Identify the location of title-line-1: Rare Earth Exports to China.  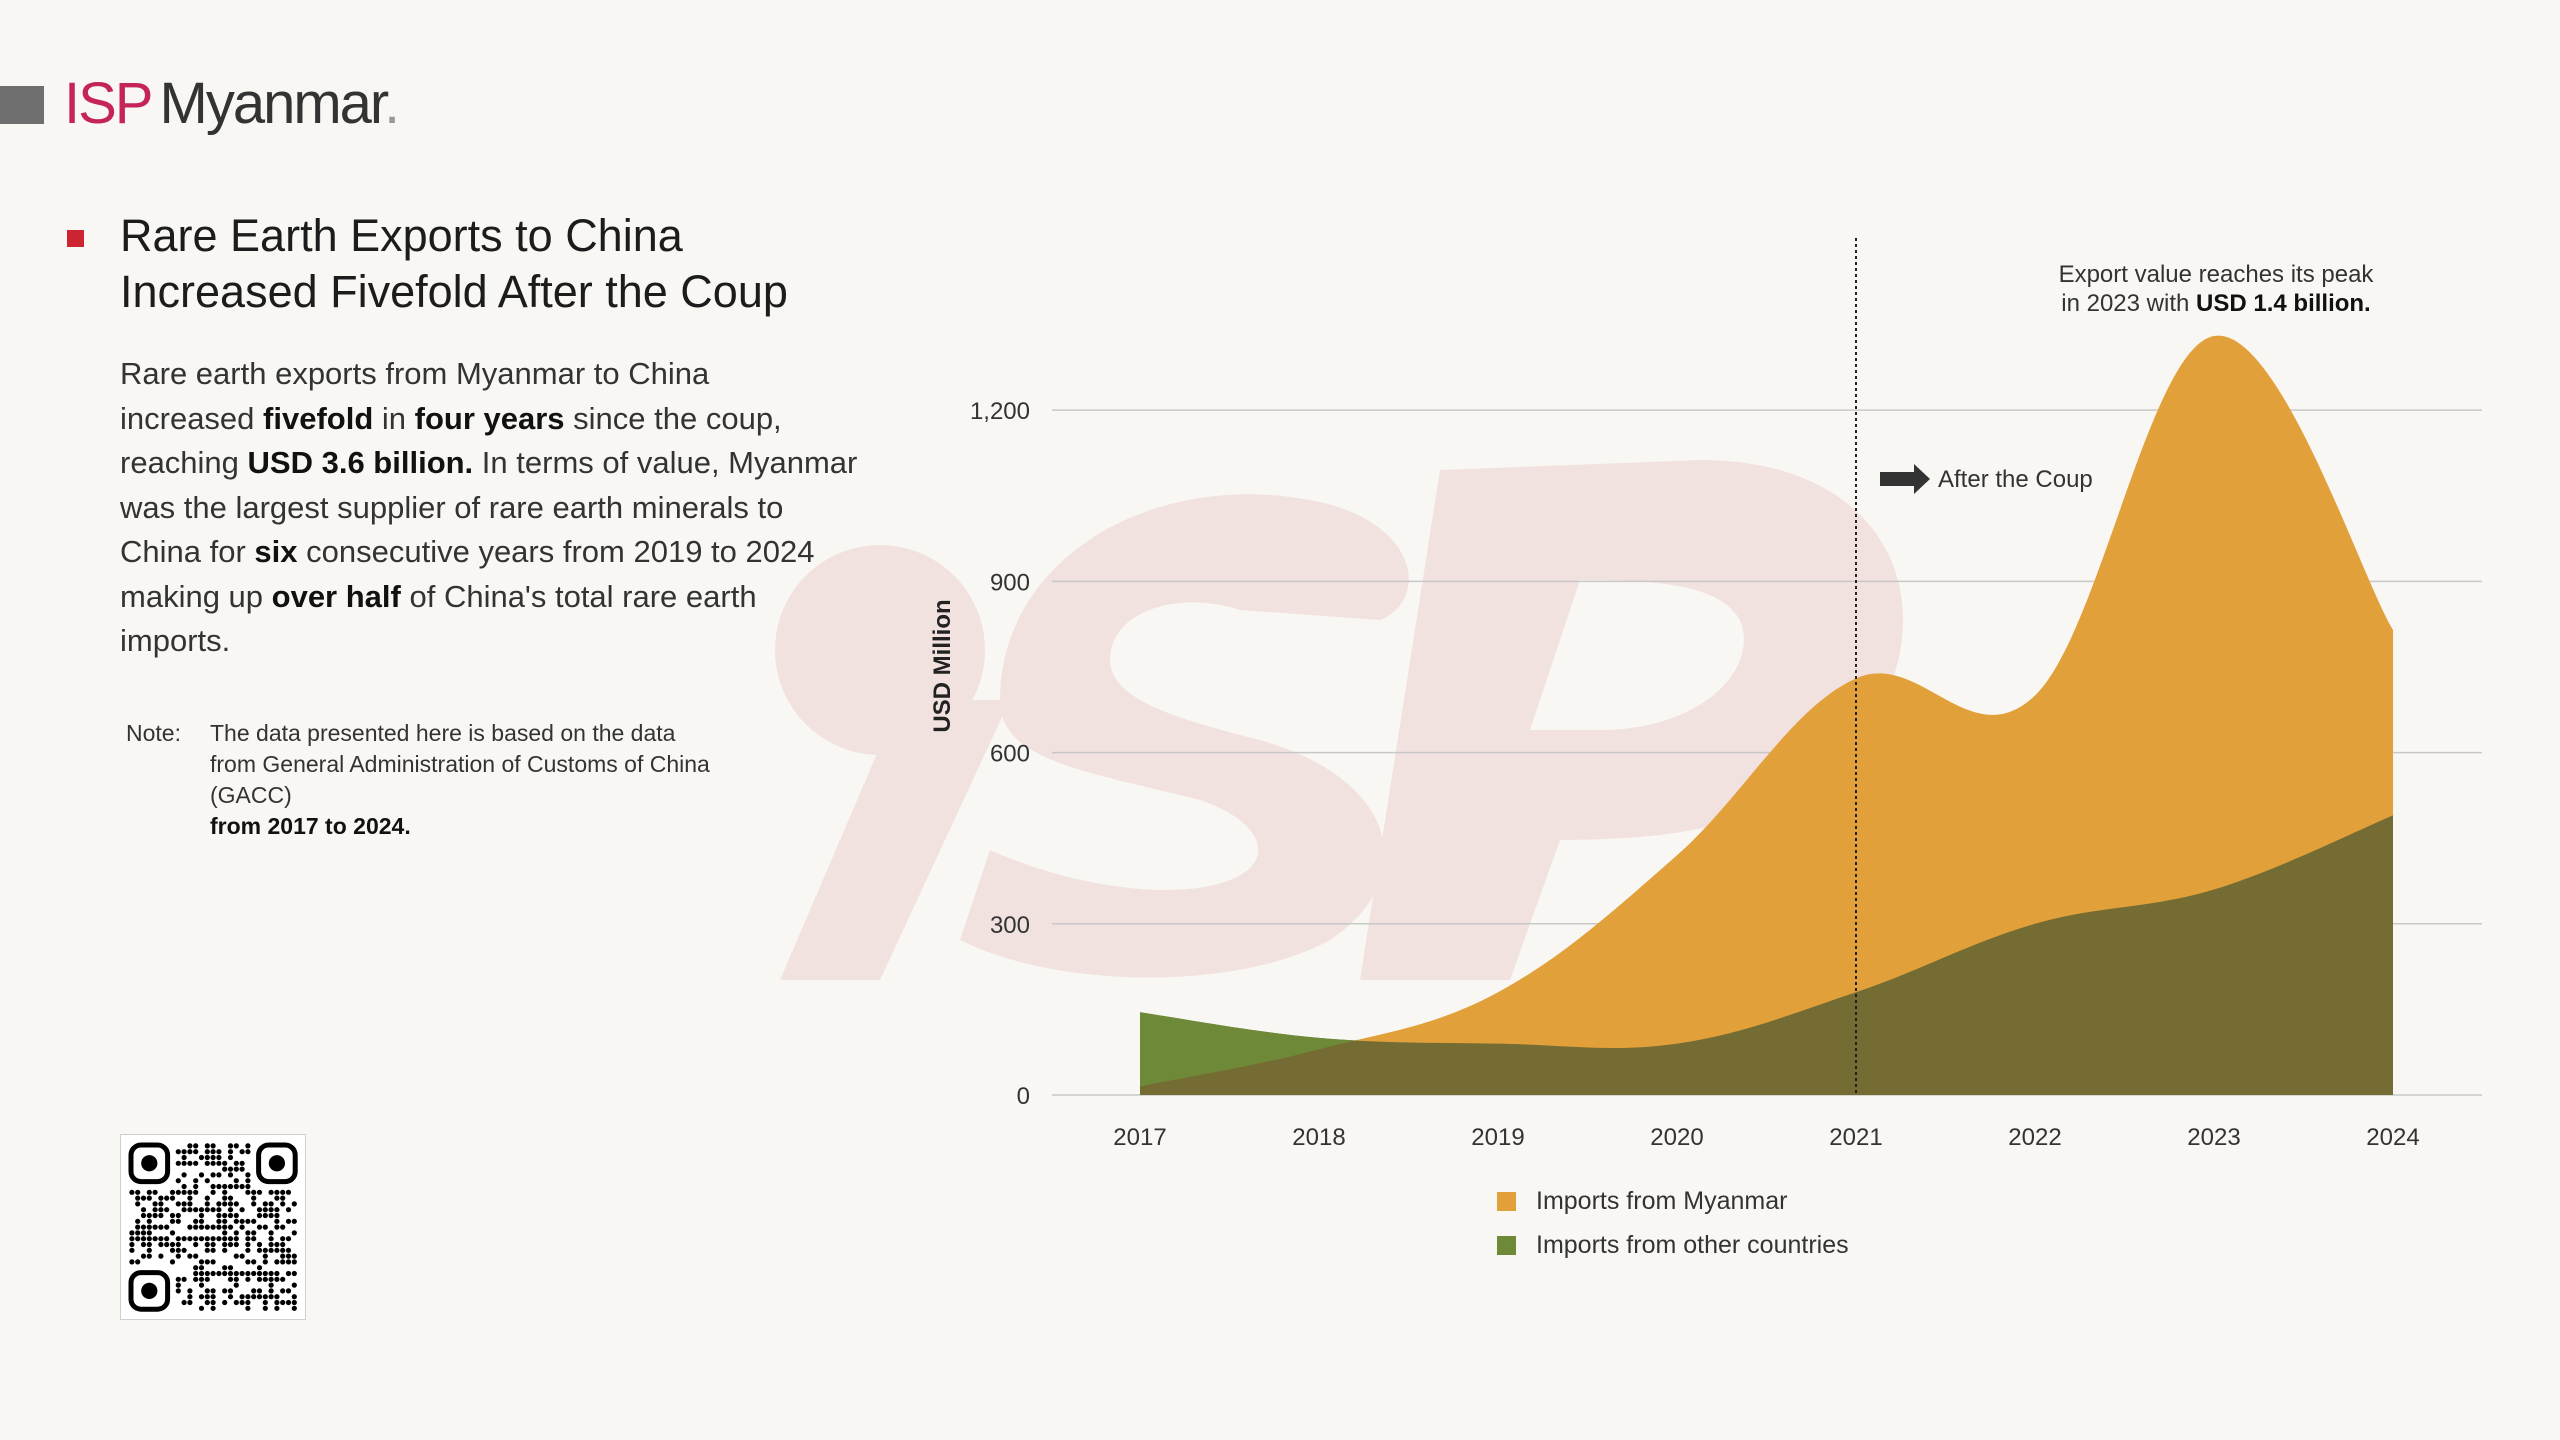
(401, 235).